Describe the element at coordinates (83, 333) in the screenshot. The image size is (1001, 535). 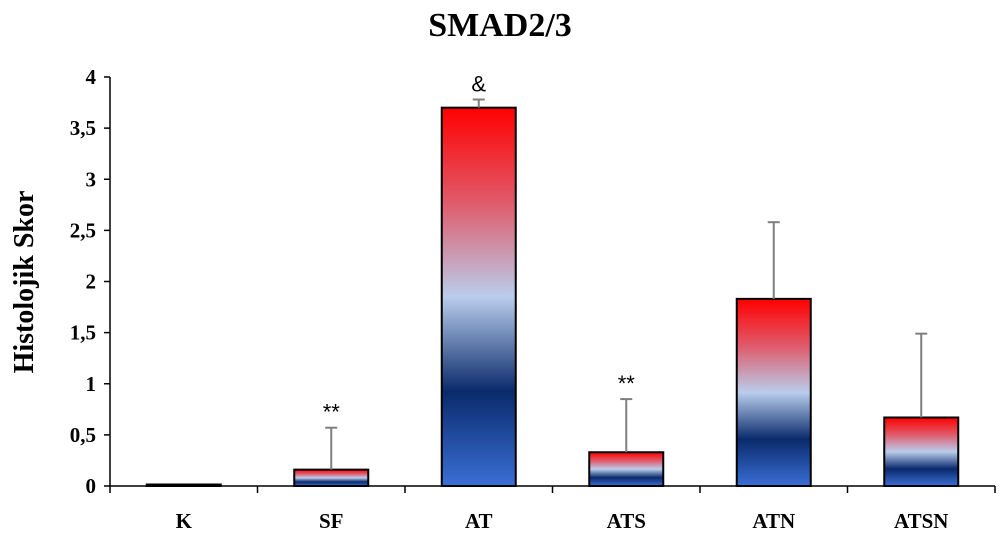
I see `y-tick-label: 1,5` at that location.